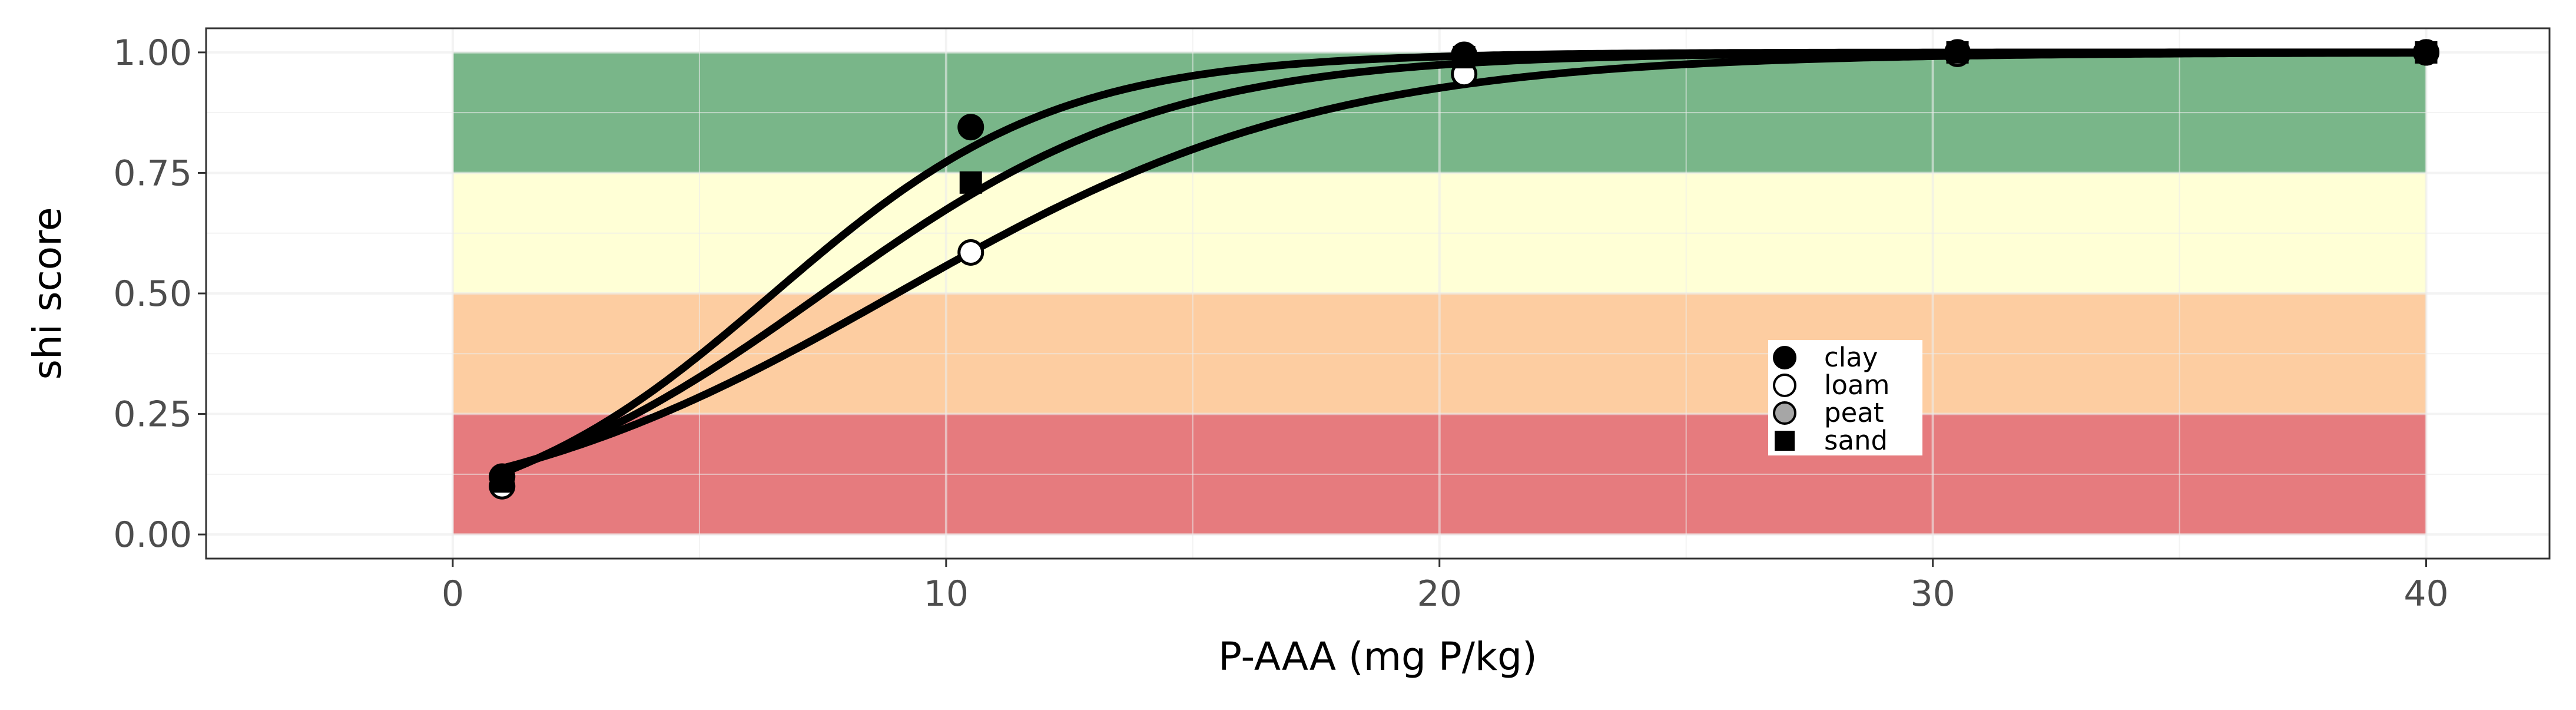 This screenshot has width=2576, height=710. I want to click on legend-key-sand, so click(1785, 441).